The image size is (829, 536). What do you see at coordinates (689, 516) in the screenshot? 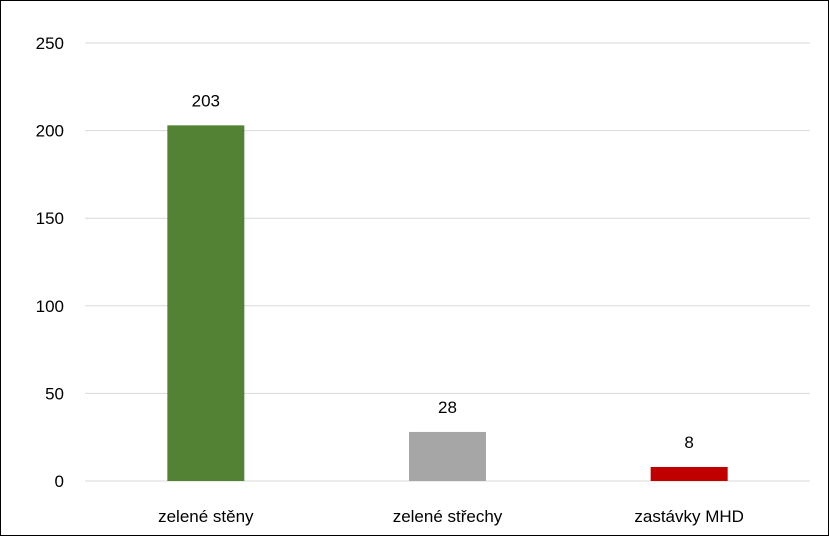
I see `category-label: zastávky MHD` at bounding box center [689, 516].